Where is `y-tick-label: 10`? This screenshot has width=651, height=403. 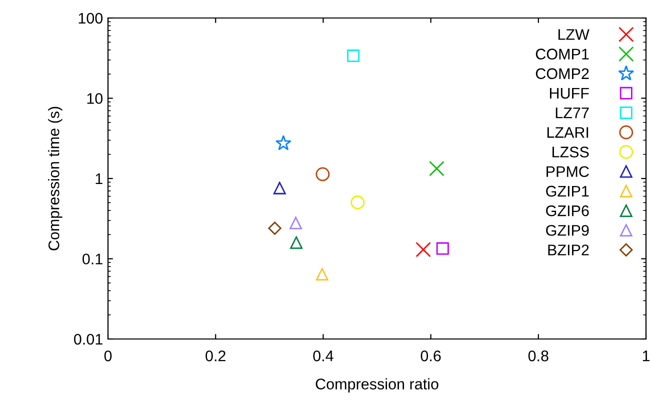
y-tick-label: 10 is located at coordinates (95, 98).